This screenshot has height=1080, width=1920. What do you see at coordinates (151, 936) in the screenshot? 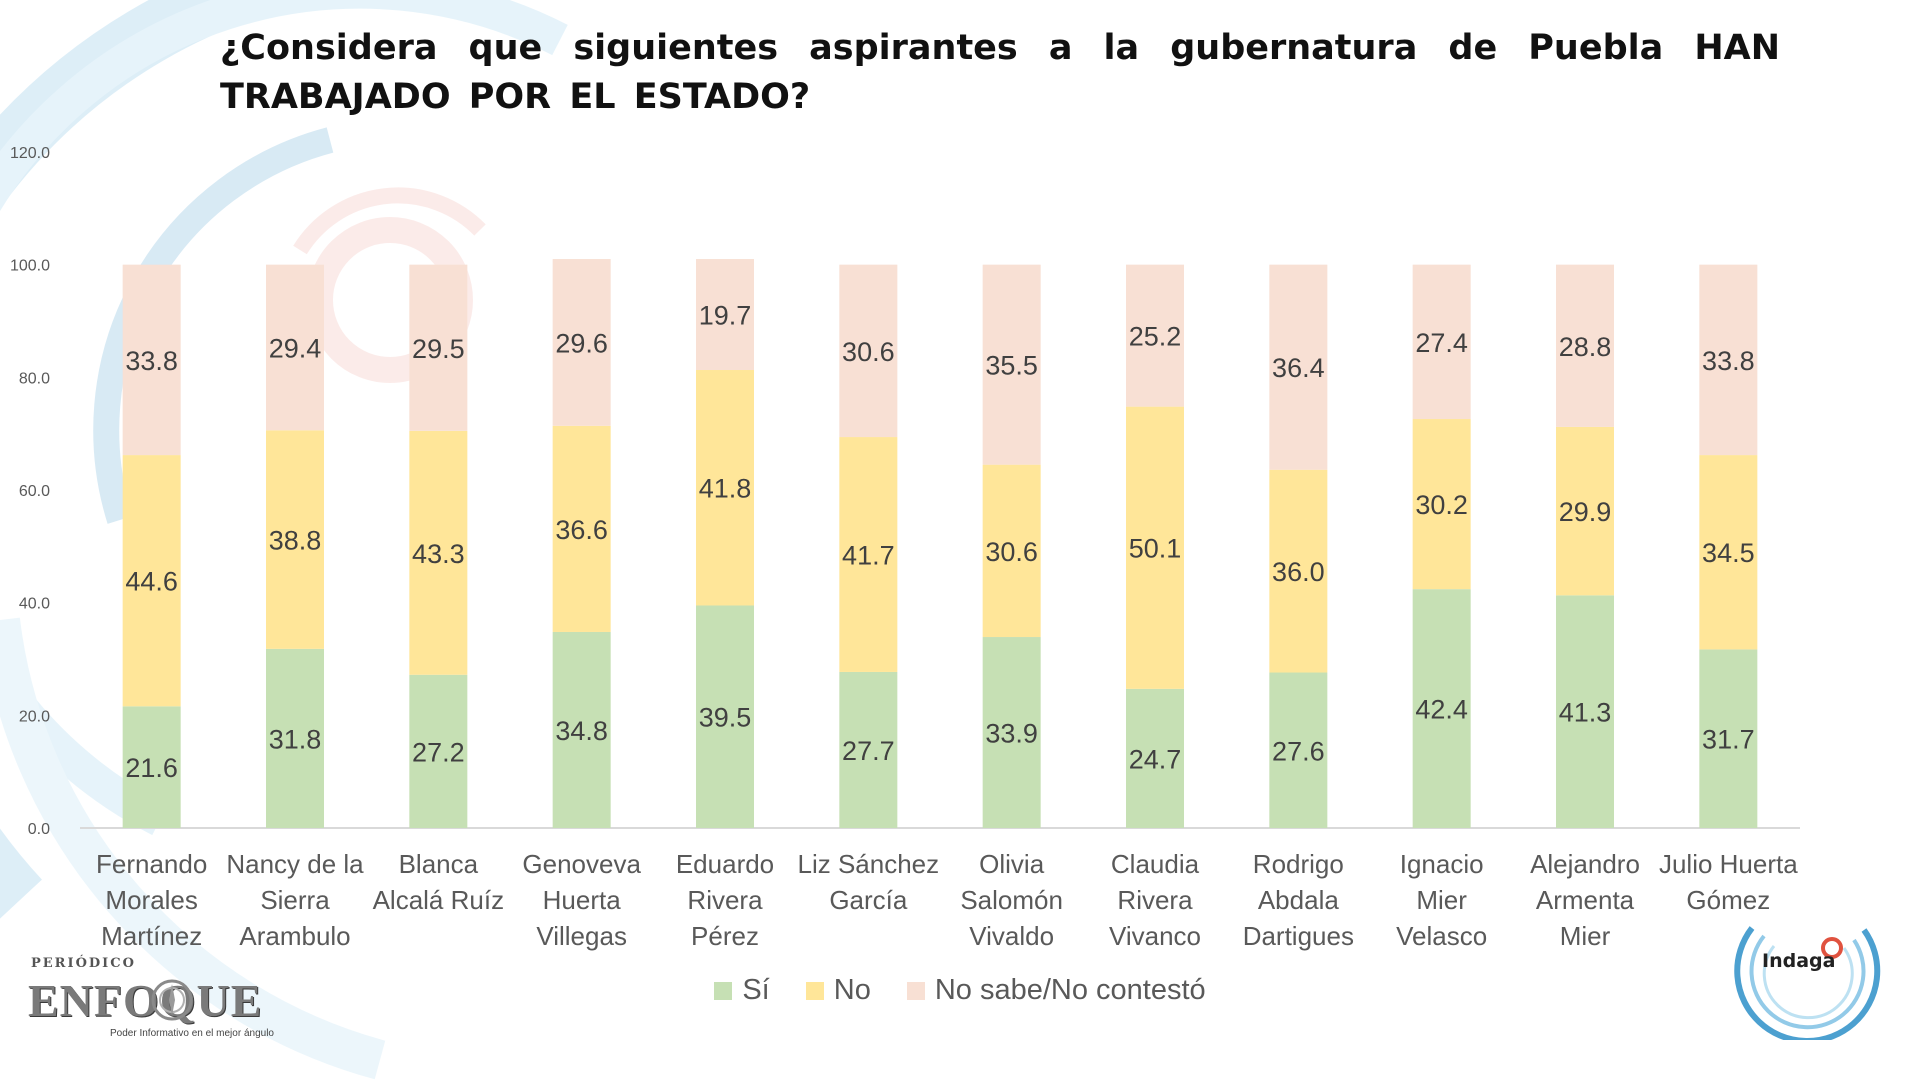
I see `category-label-0-2: Martínez` at bounding box center [151, 936].